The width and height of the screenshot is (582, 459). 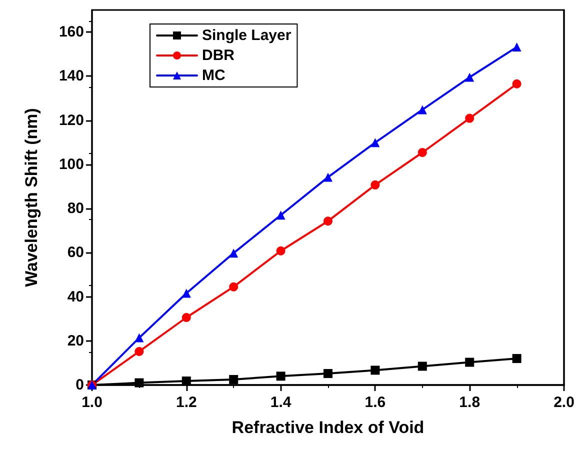 What do you see at coordinates (281, 402) in the screenshot?
I see `x-tick-label: 1.4` at bounding box center [281, 402].